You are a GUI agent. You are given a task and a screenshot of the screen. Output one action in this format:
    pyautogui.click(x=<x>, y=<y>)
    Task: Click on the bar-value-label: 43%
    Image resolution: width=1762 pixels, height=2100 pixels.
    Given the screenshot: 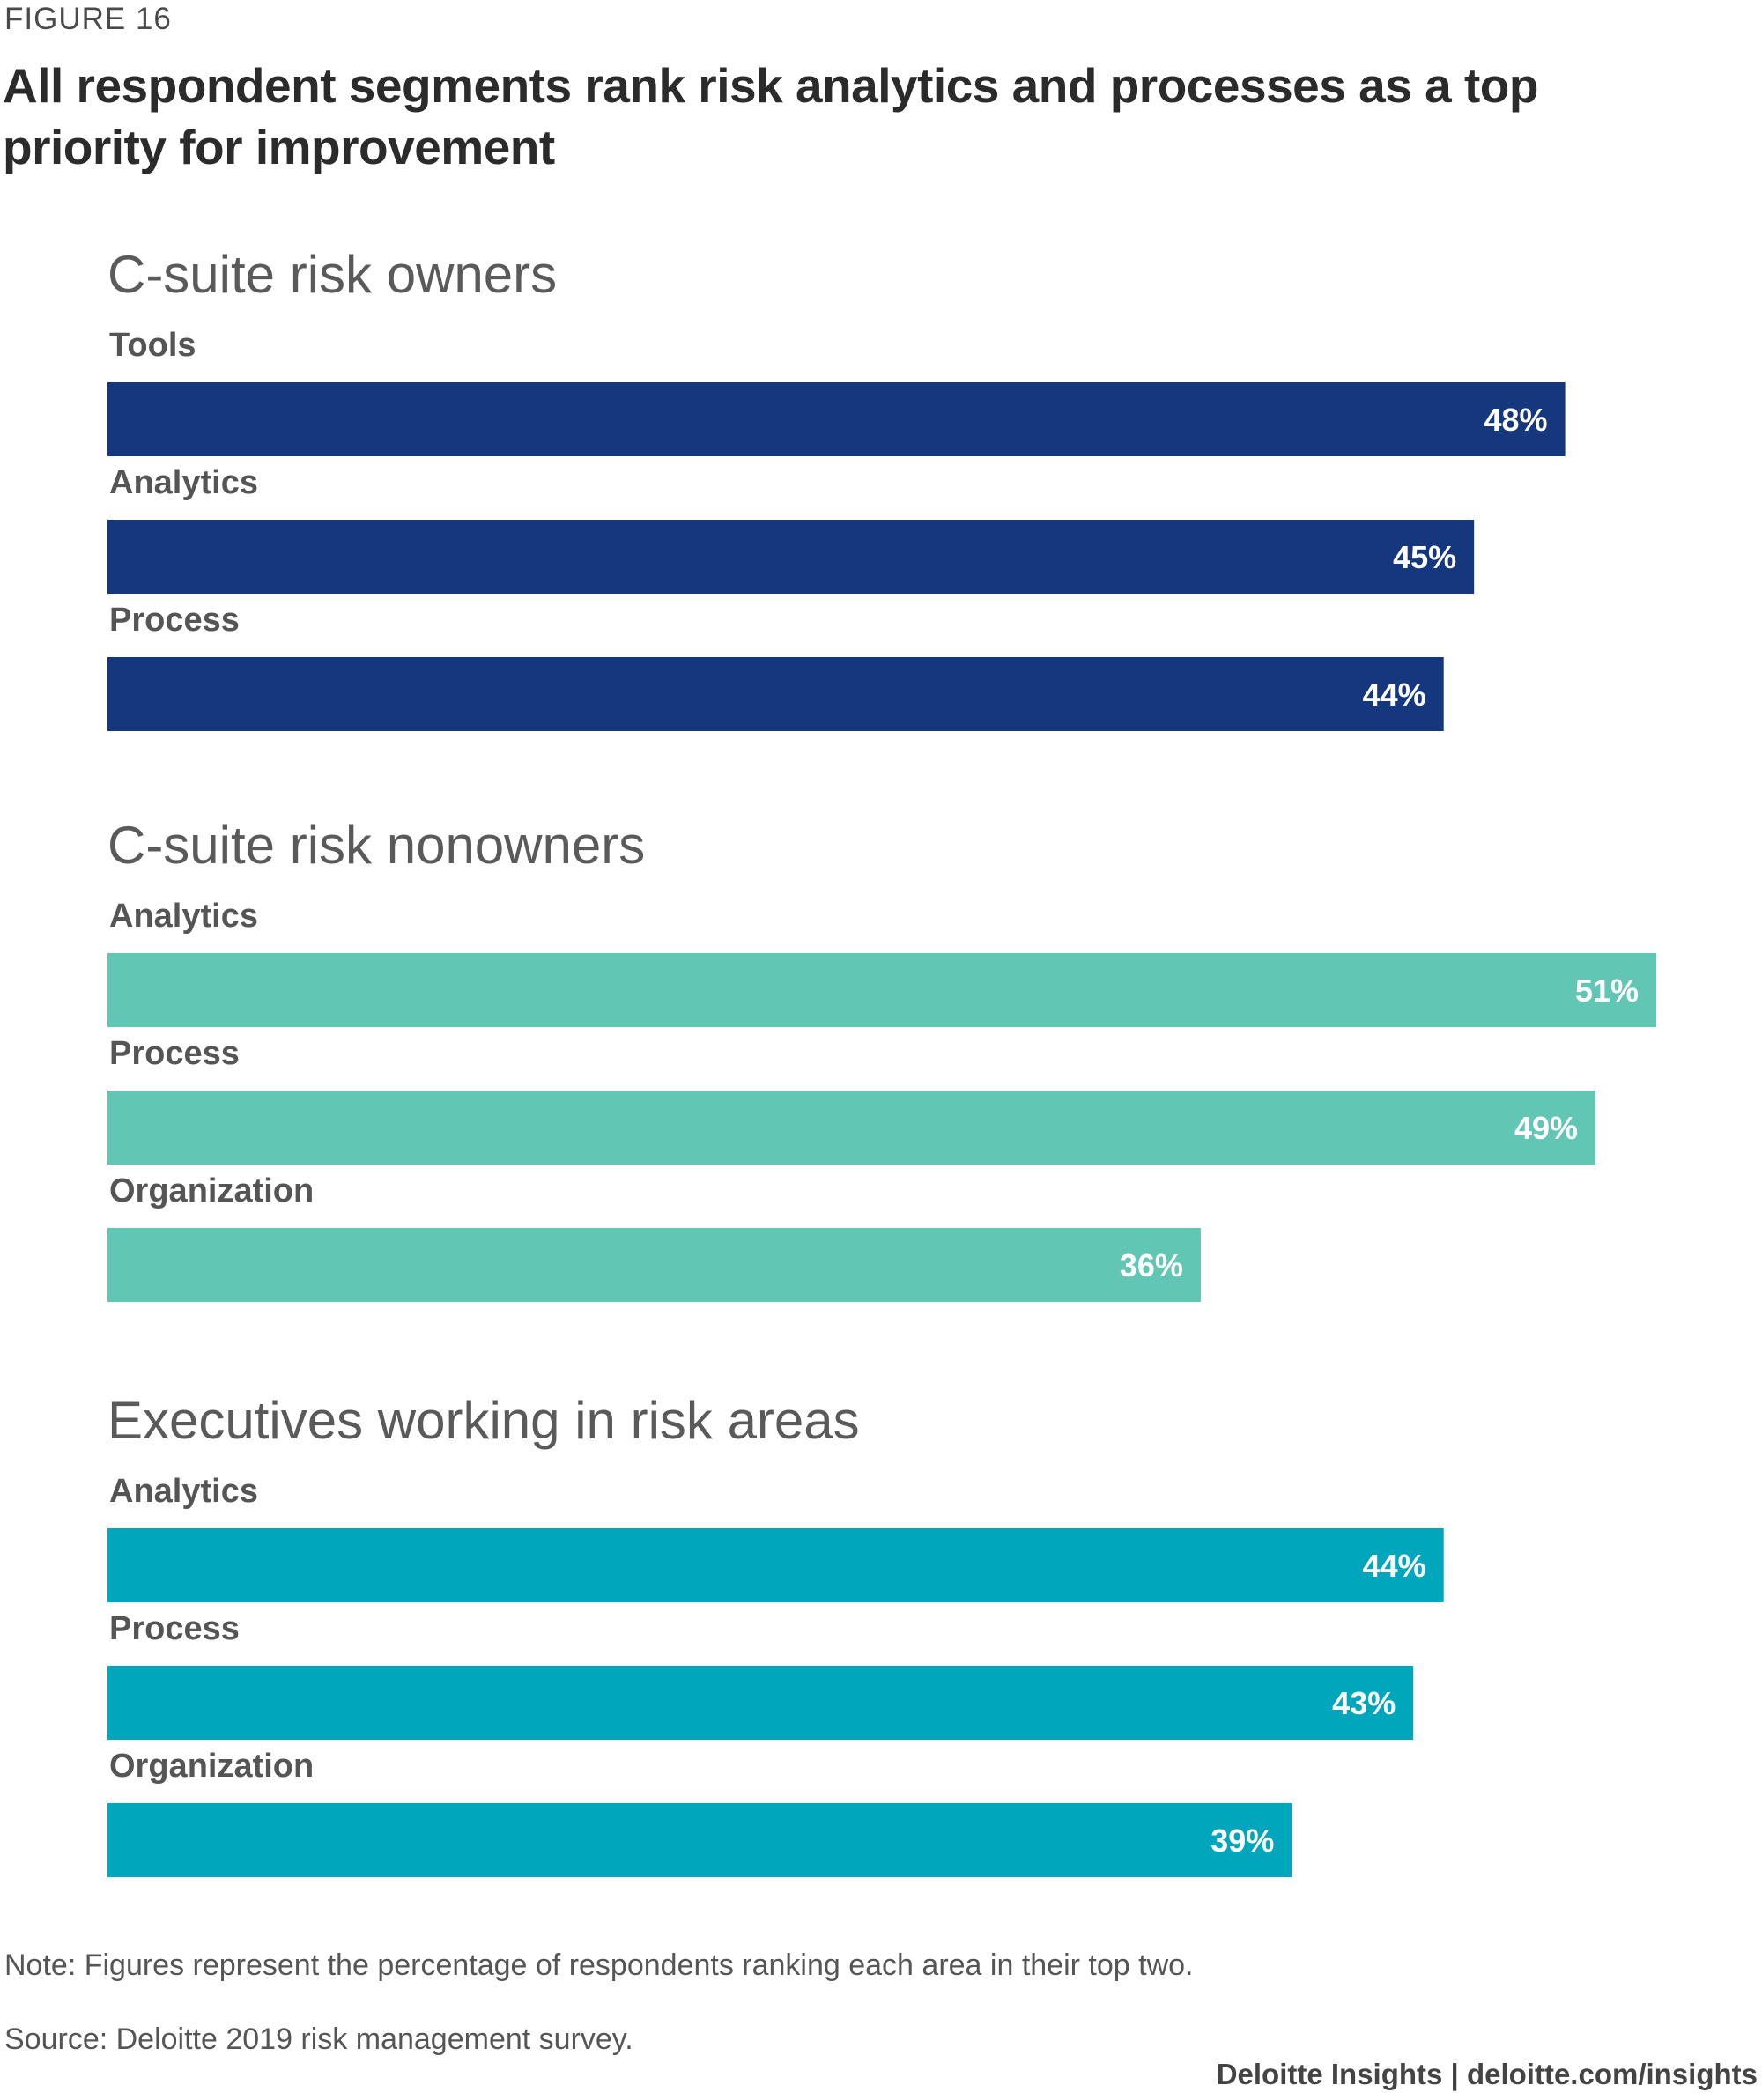 What is the action you would take?
    pyautogui.click(x=1364, y=1703)
    